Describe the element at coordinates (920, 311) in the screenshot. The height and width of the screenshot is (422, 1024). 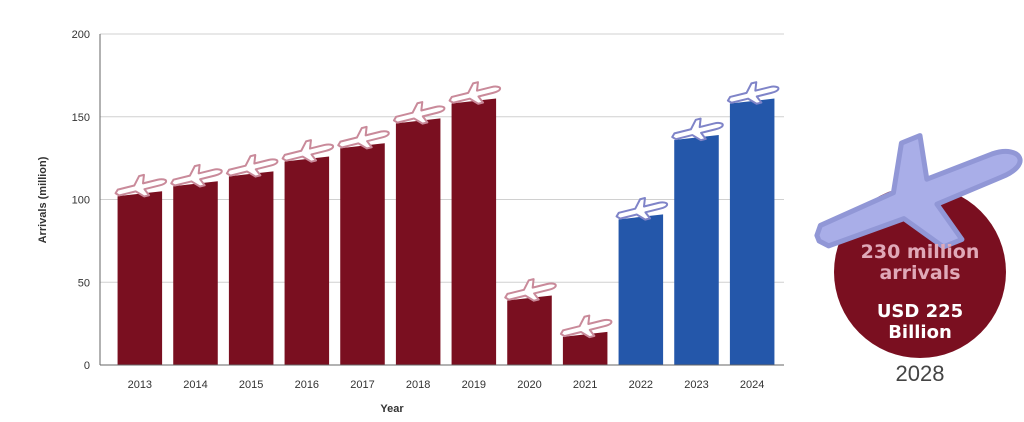
I see `callout-revenue-line-1: USD 225` at that location.